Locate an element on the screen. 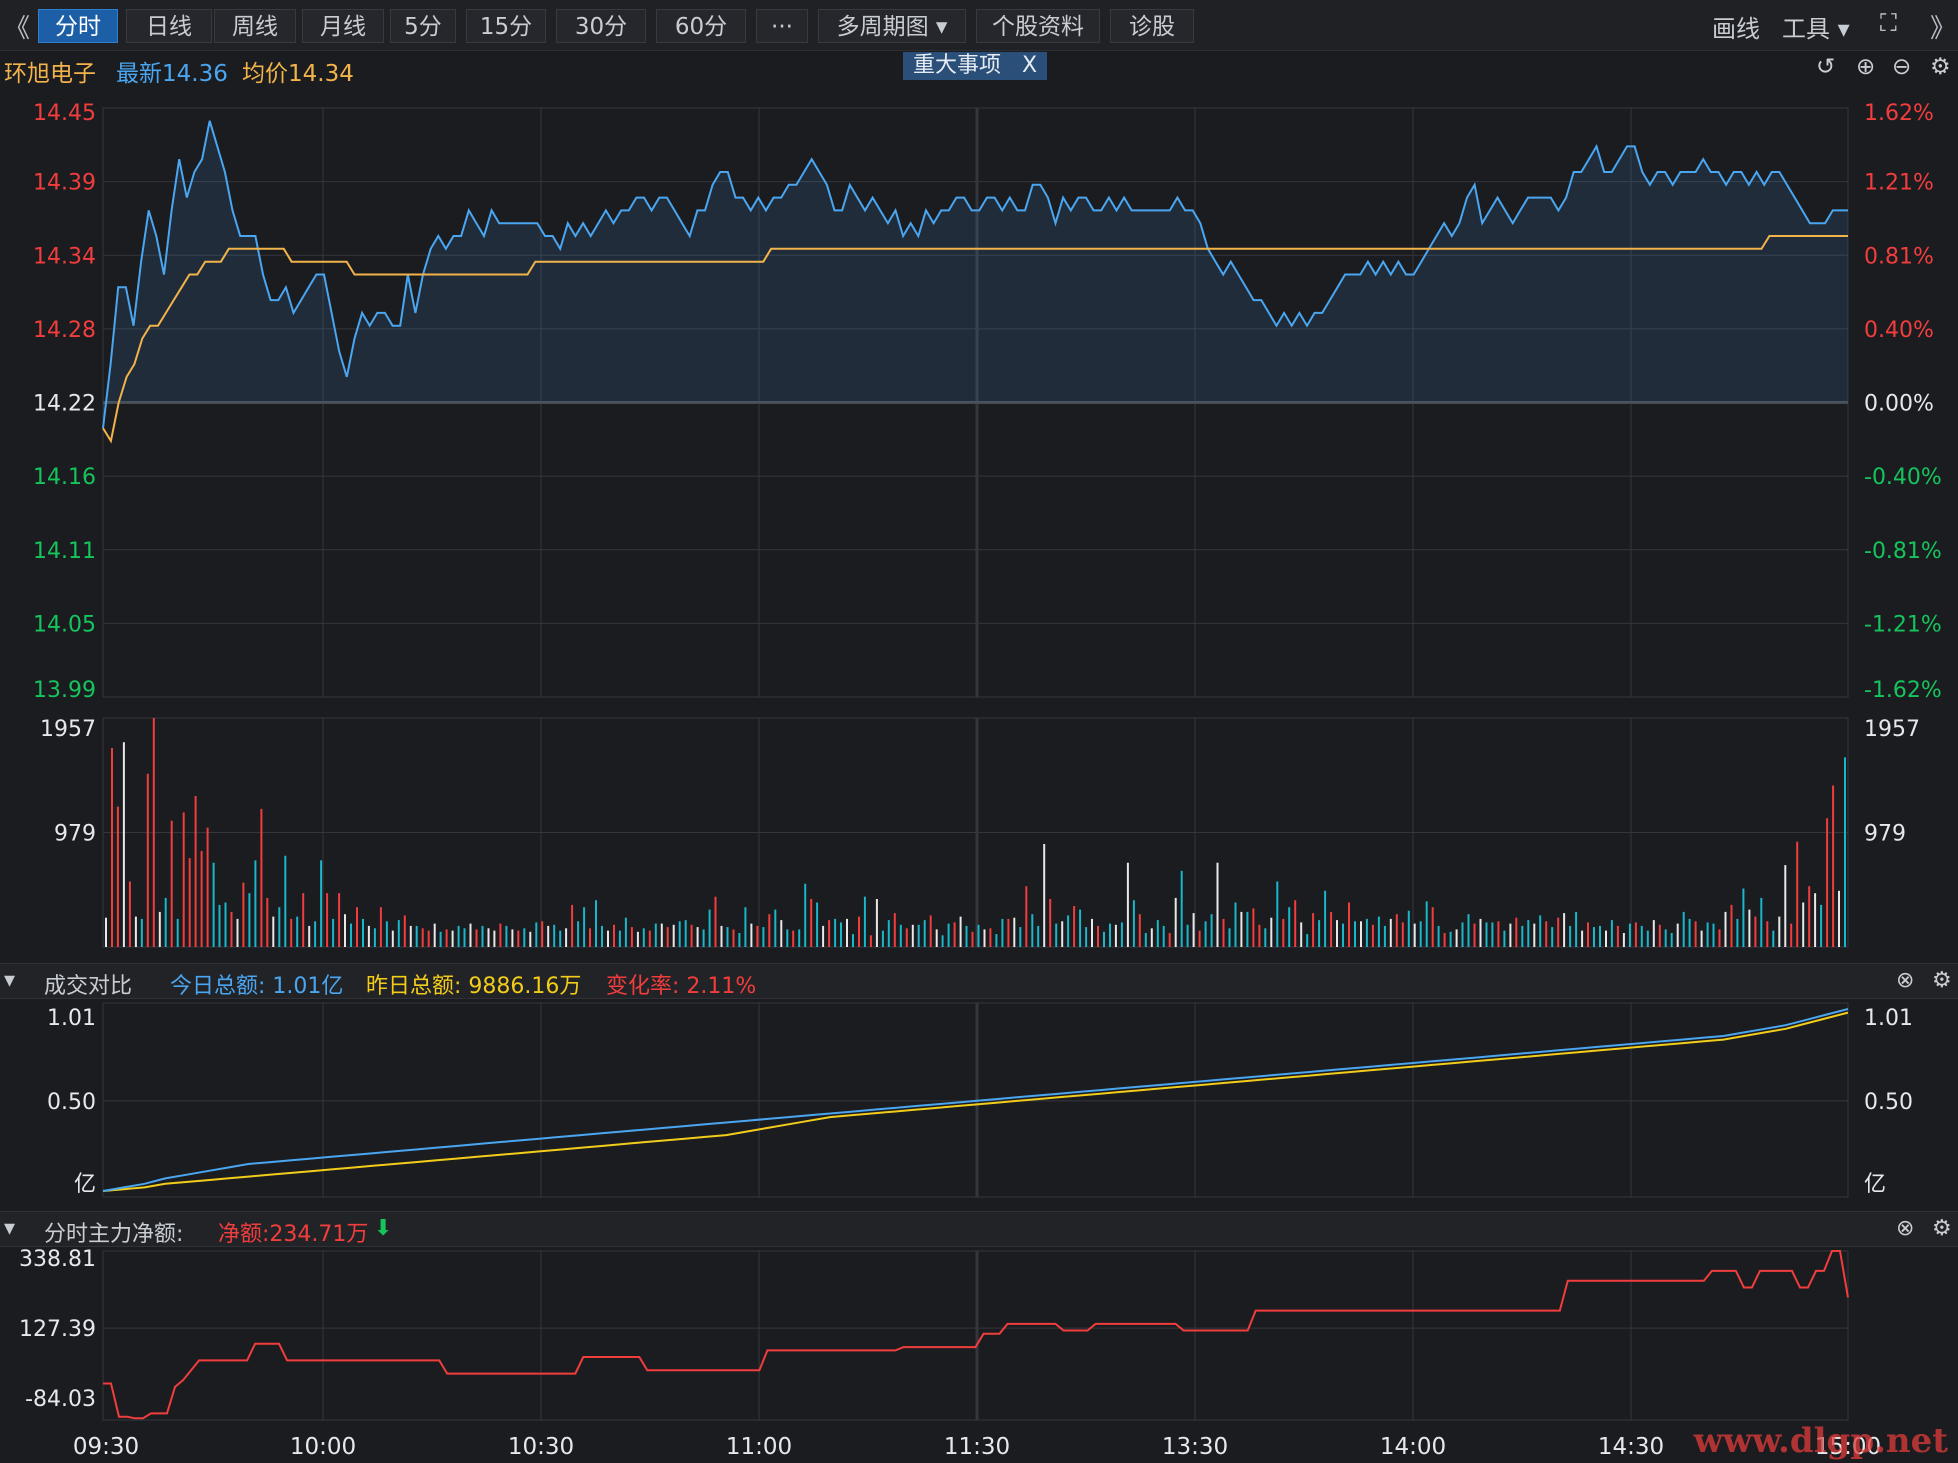  tab-4: 5分 is located at coordinates (423, 26).